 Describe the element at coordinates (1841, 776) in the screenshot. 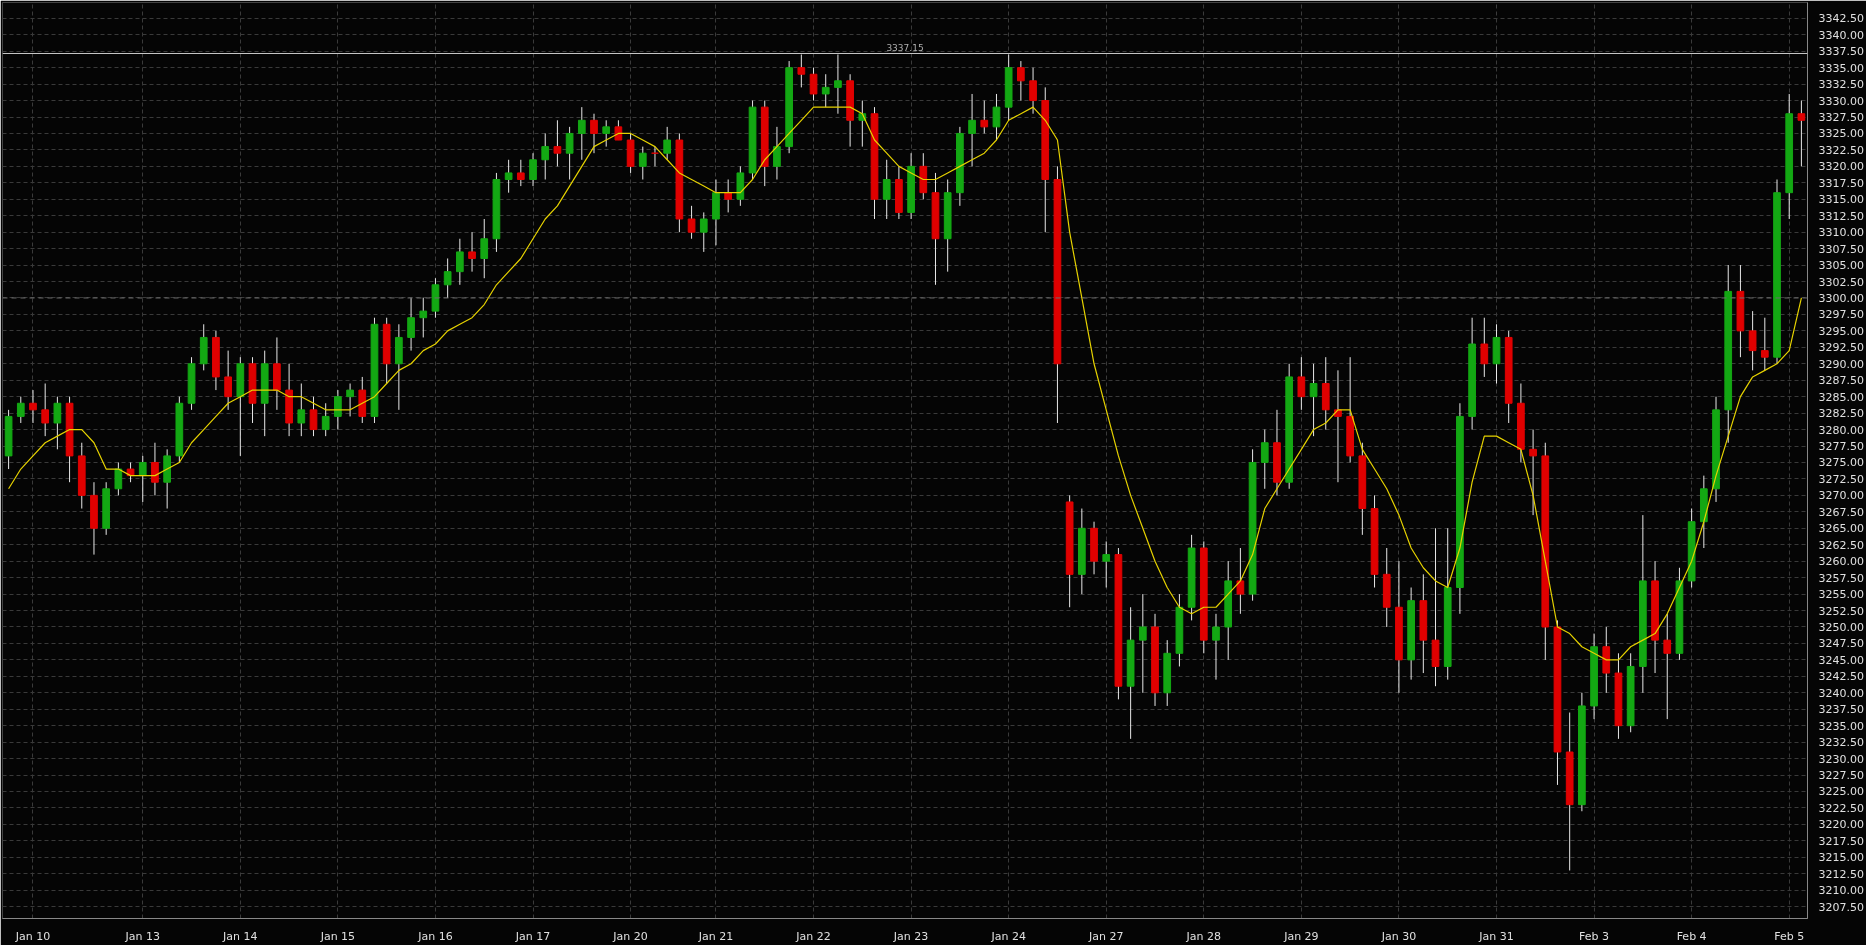

I see `y-tick-label: 3227.50` at that location.